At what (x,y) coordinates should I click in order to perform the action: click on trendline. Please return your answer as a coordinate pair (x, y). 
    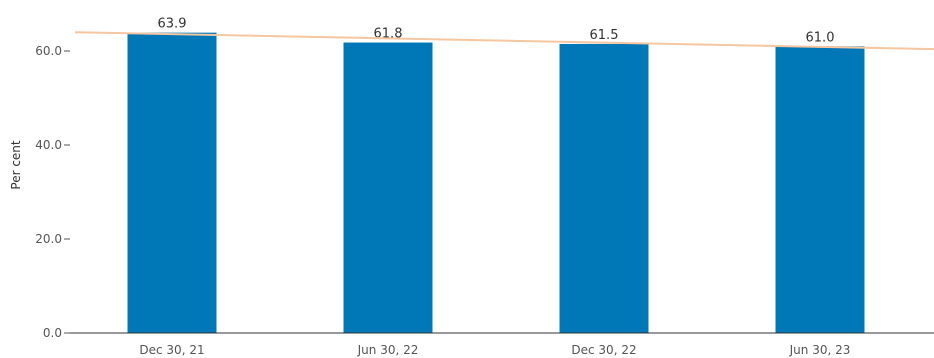
    Looking at the image, I should click on (504, 41).